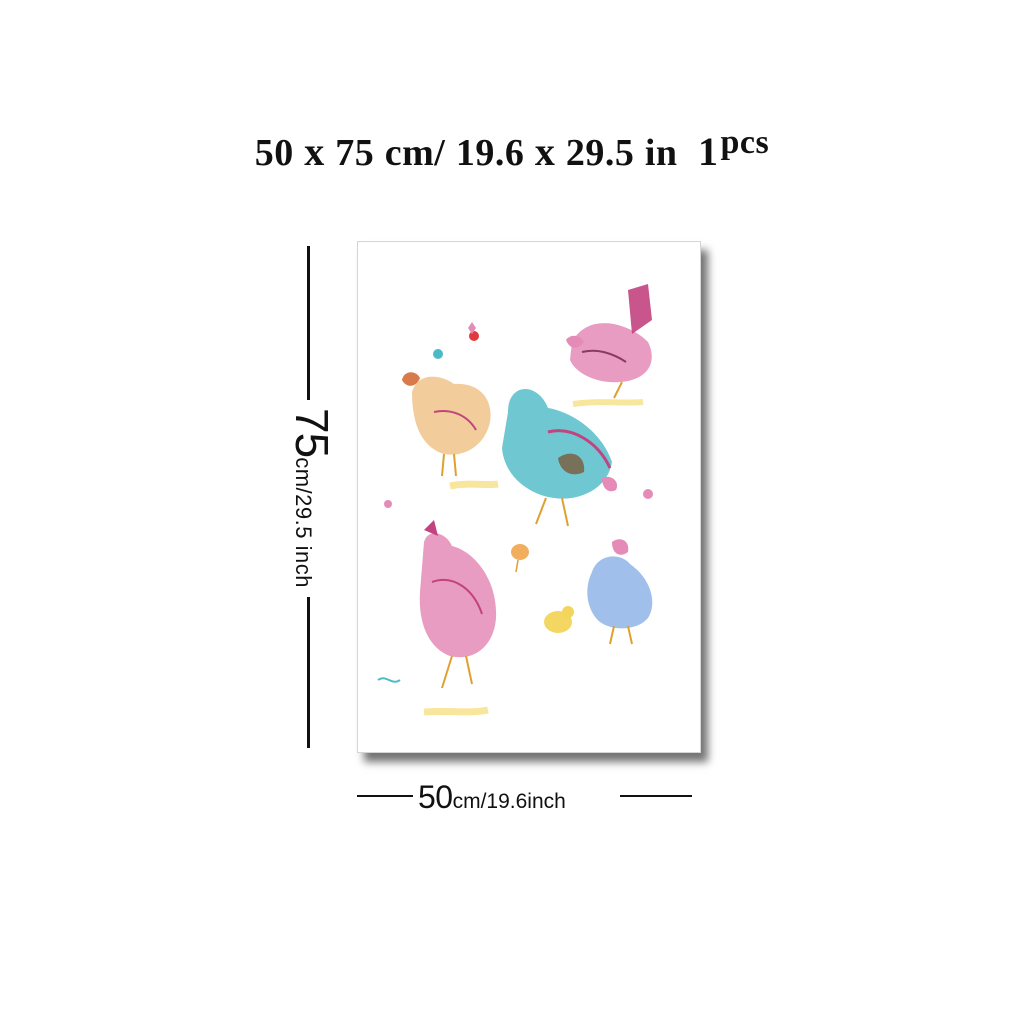  I want to click on width-dimension-line-right, so click(656, 796).